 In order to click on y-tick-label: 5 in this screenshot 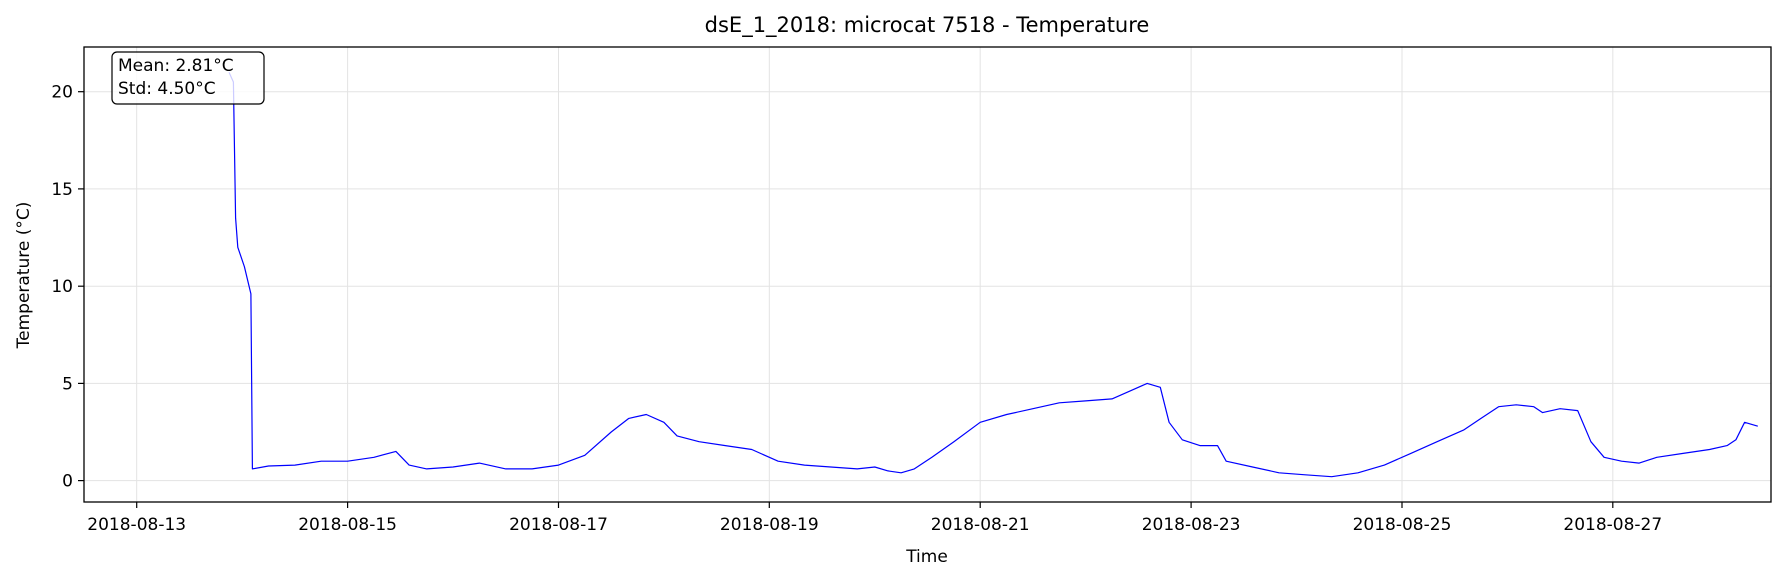, I will do `click(67, 384)`.